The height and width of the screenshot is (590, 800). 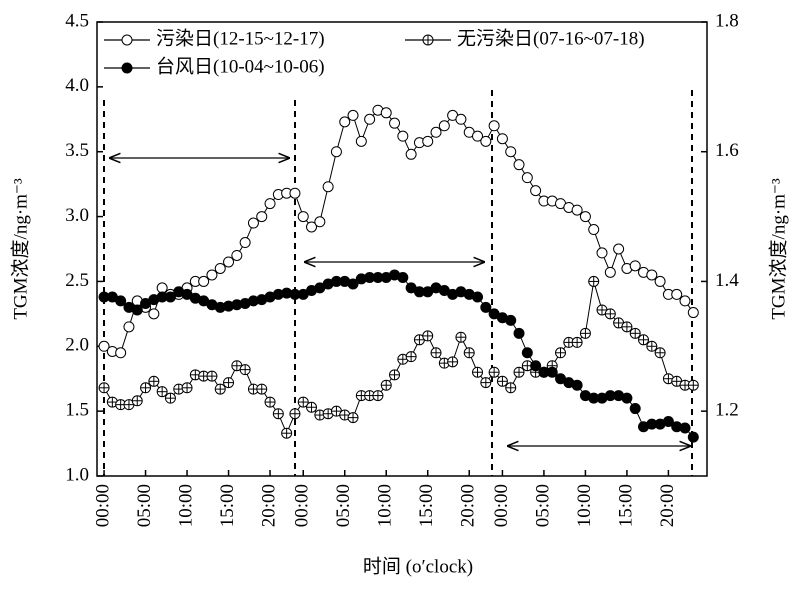 I want to click on y2-tick-label: 1.4, so click(x=727, y=280).